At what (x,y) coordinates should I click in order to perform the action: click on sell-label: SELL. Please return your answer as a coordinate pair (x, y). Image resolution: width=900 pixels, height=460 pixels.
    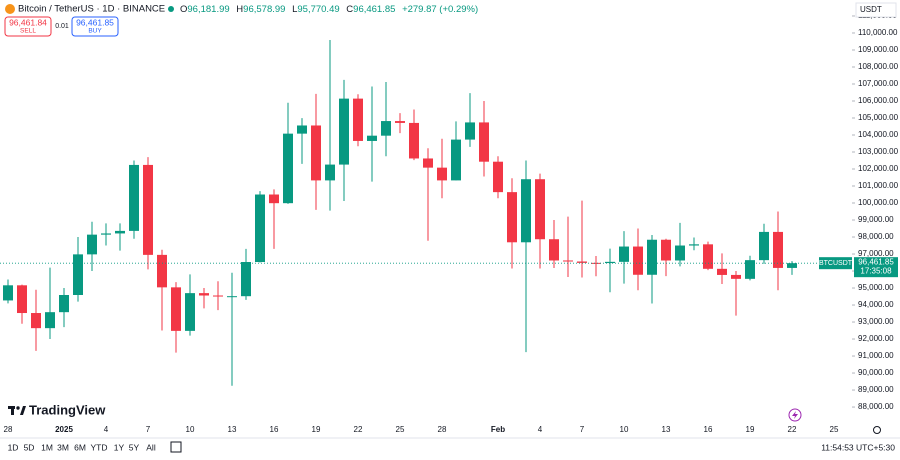
    Looking at the image, I should click on (28, 31).